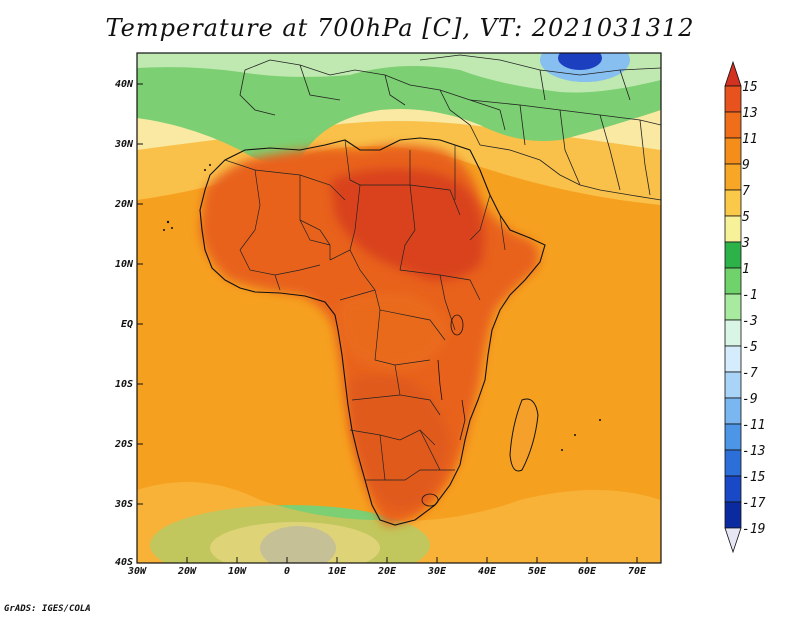  I want to click on y-tick-20s: 20S, so click(123, 444).